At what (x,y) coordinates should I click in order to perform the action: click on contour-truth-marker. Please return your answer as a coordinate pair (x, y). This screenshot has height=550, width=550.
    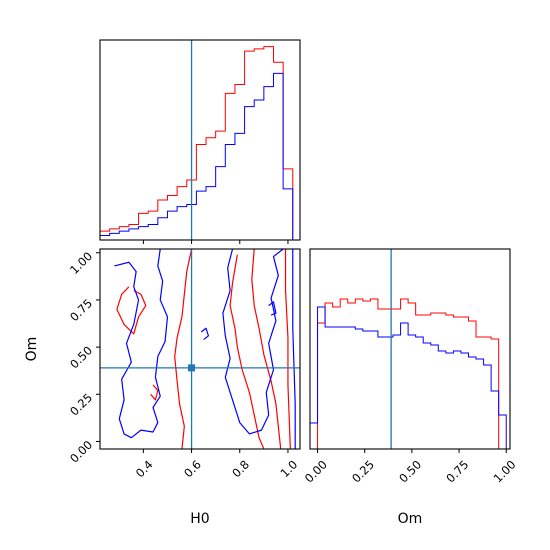
    Looking at the image, I should click on (192, 368).